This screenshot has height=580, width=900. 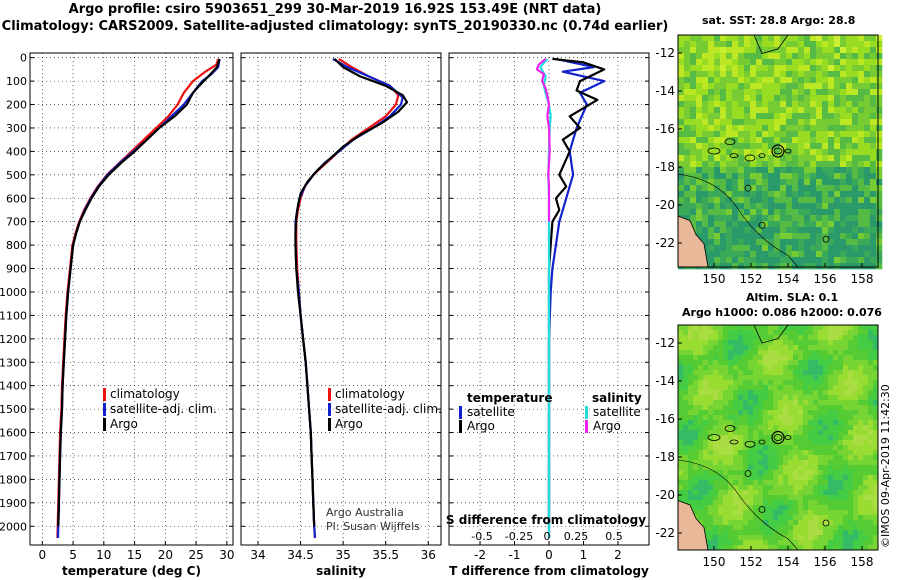 I want to click on map-y-tick-label: -12, so click(x=665, y=53).